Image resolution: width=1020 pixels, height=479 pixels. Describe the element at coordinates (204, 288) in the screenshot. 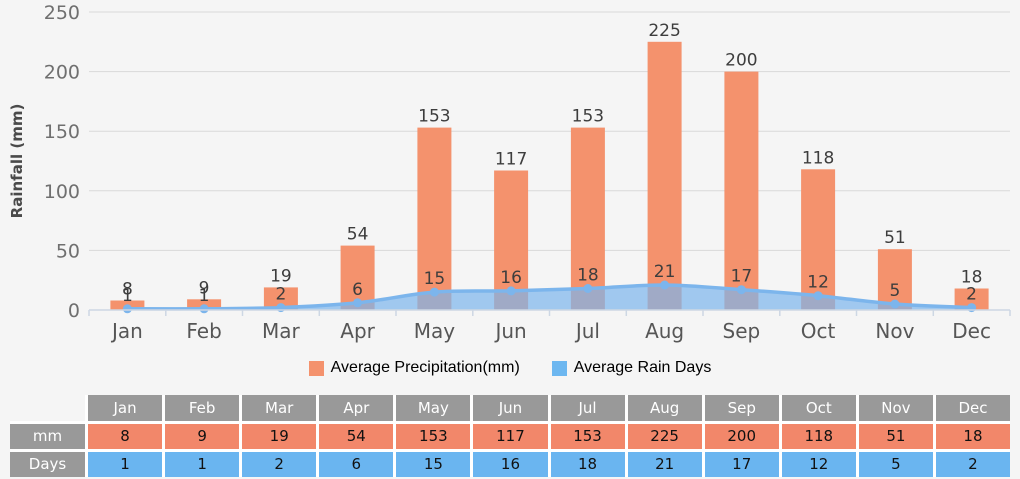

I see `precipitation-value-label: 9` at that location.